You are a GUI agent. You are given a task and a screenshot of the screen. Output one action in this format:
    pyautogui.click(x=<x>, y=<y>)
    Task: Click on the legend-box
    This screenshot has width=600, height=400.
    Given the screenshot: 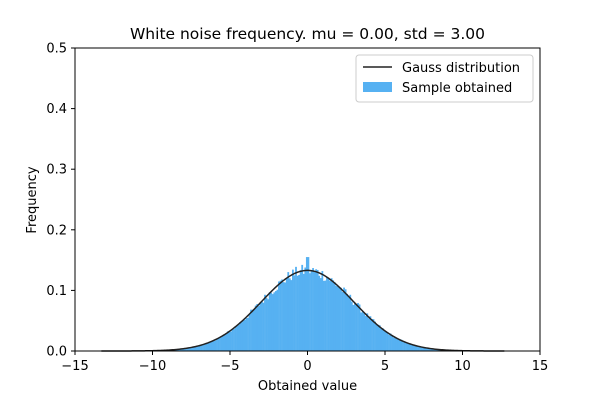 What is the action you would take?
    pyautogui.click(x=444, y=78)
    